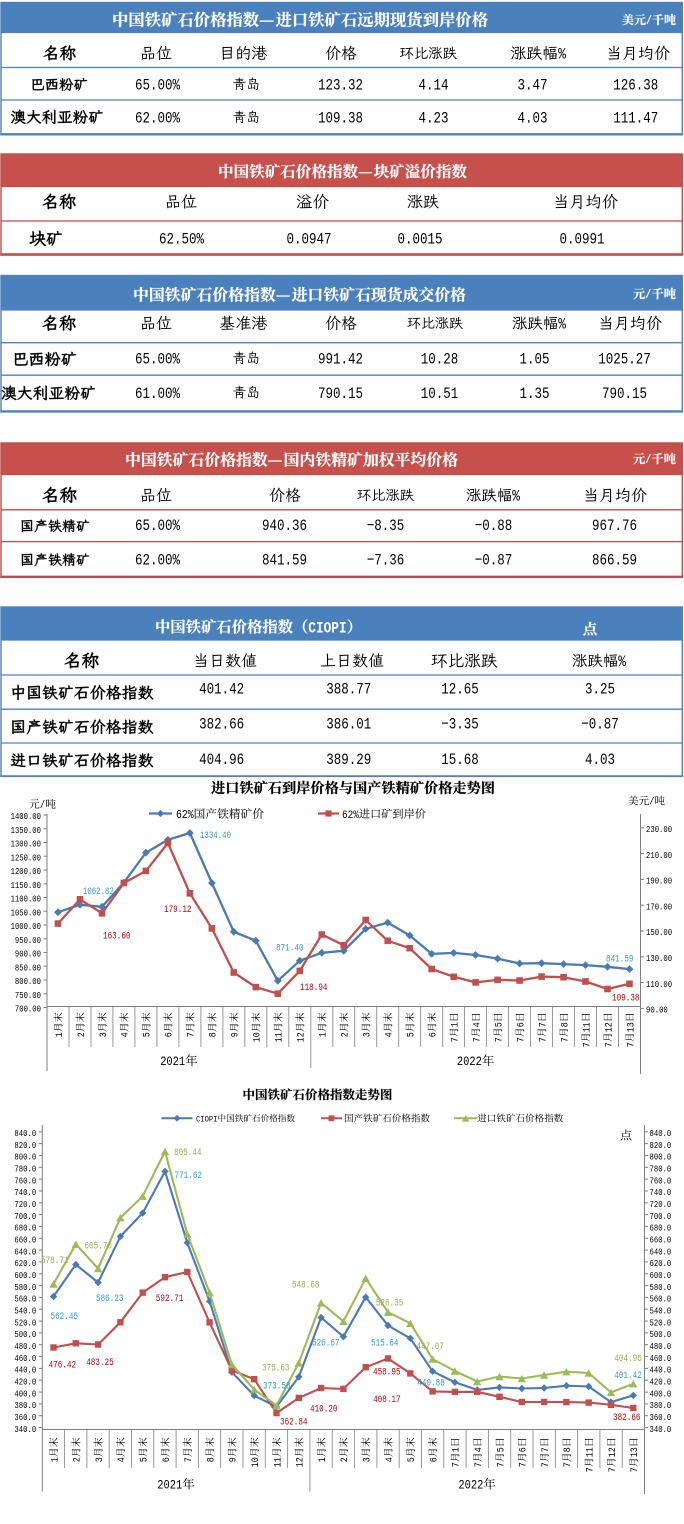 The width and height of the screenshot is (684, 1524). I want to click on svg-text: 866.59, so click(614, 560).